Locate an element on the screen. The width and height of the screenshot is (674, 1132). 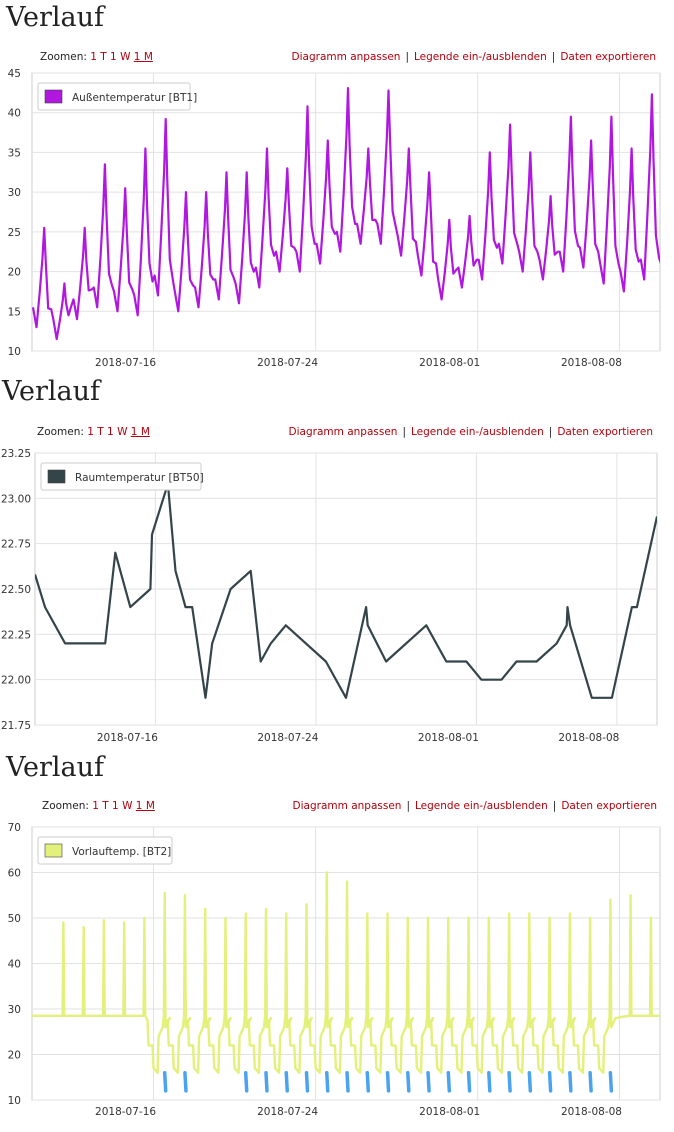
y-tick-label: 22.50 is located at coordinates (16, 590).